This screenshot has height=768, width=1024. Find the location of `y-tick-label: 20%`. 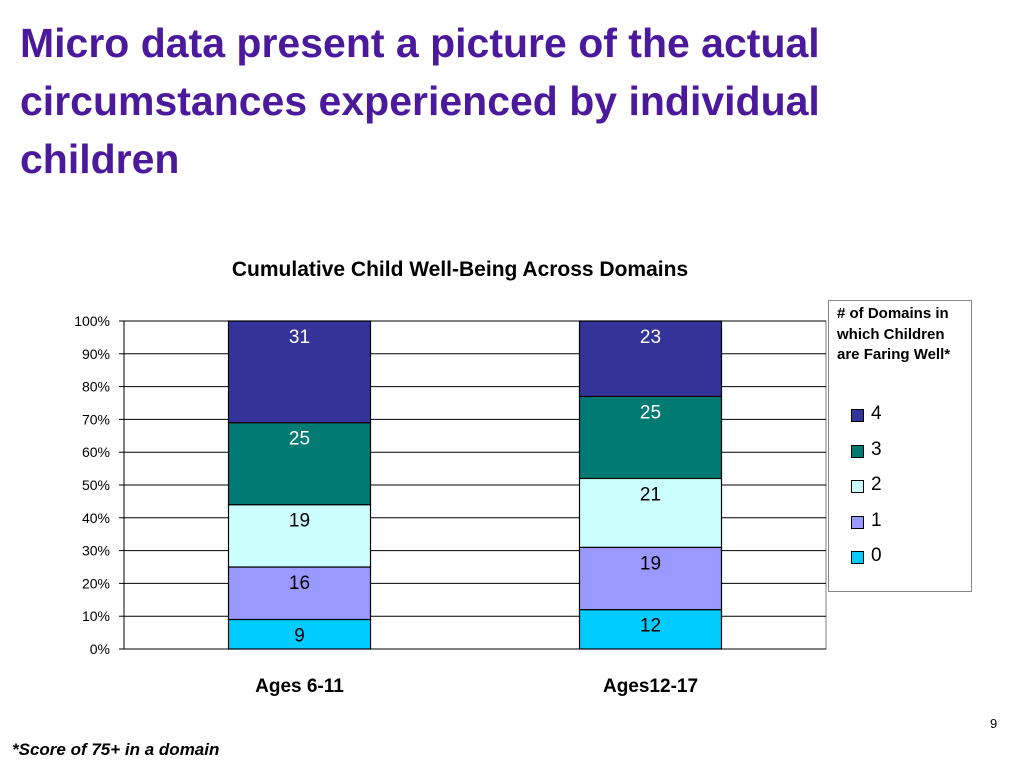

y-tick-label: 20% is located at coordinates (96, 583).